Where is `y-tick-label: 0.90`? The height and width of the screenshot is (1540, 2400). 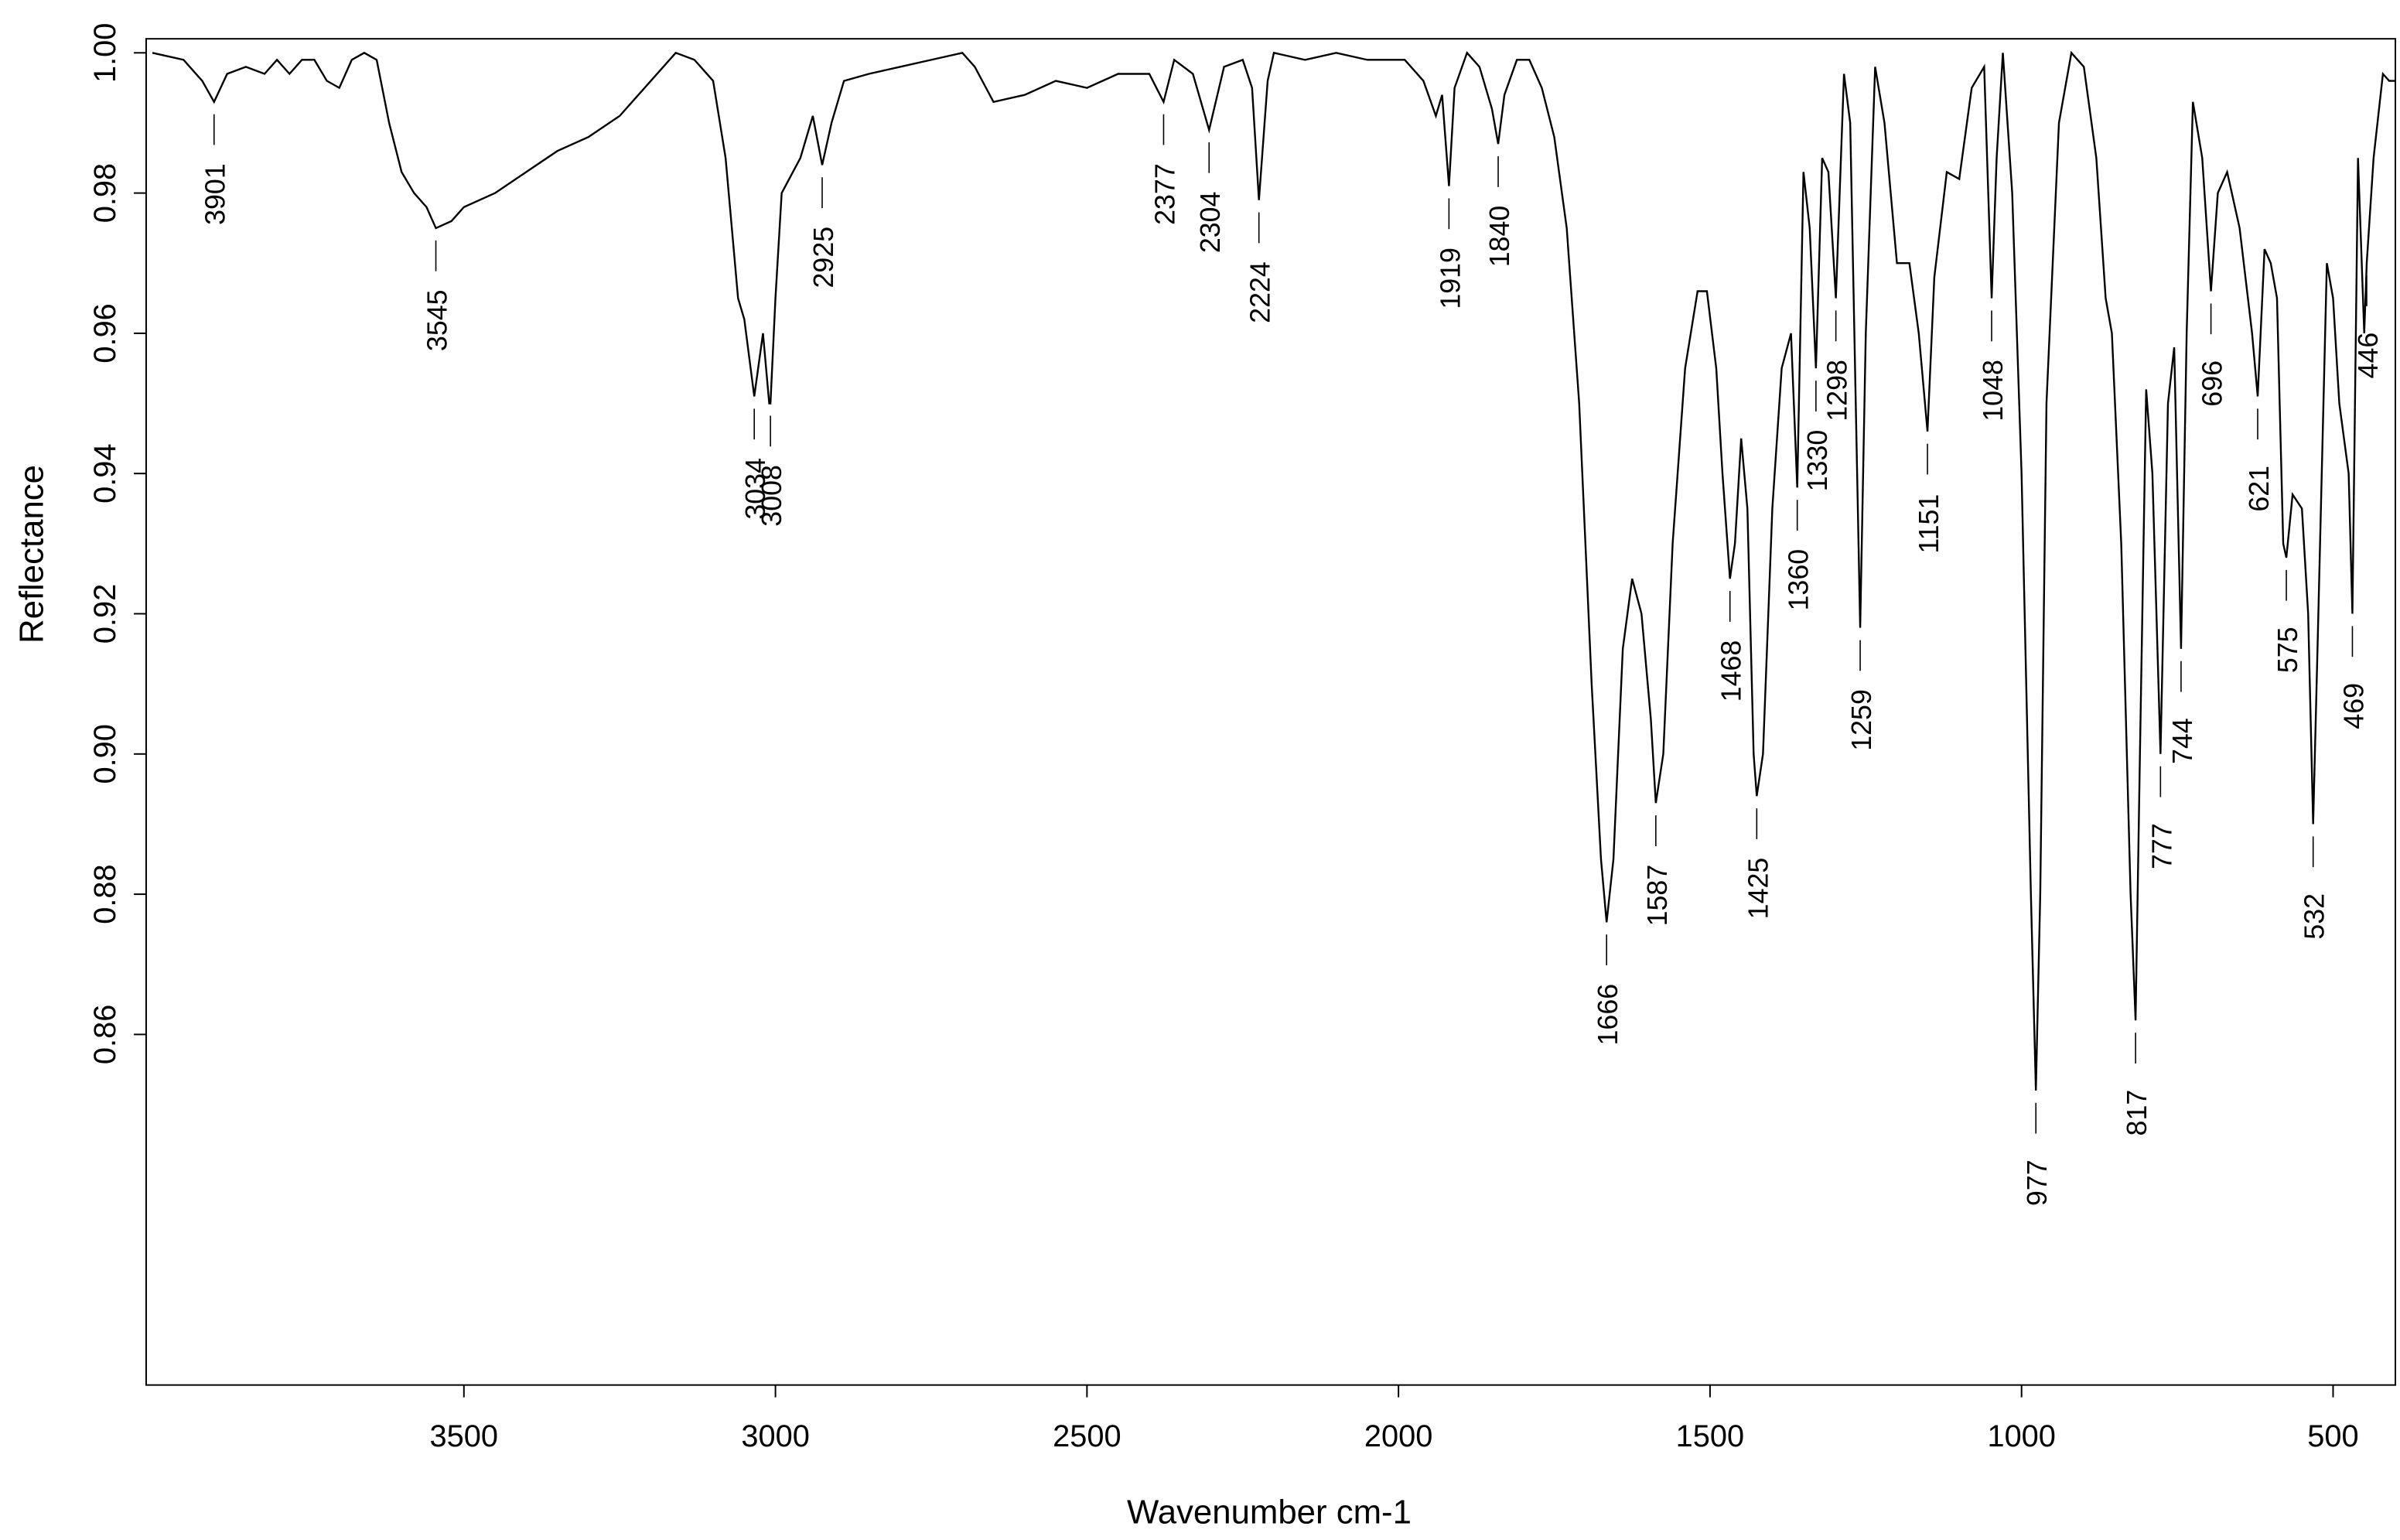
y-tick-label: 0.90 is located at coordinates (105, 754).